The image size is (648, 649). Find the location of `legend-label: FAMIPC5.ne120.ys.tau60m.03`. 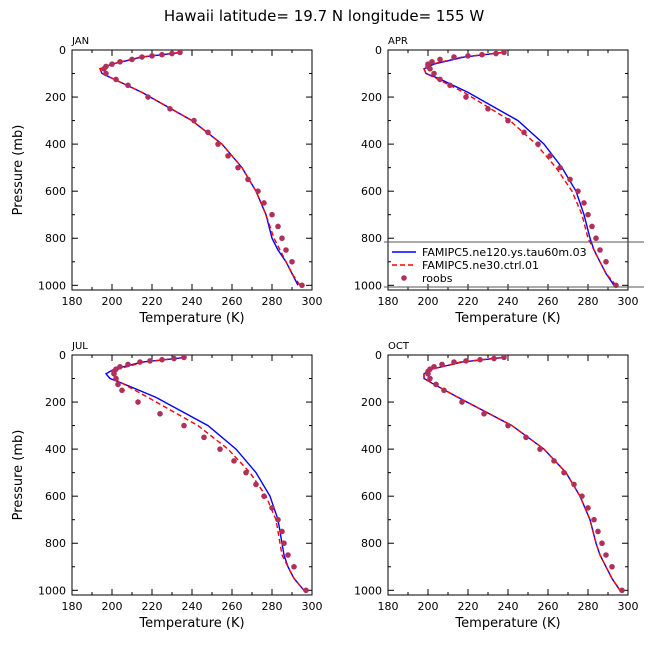

legend-label: FAMIPC5.ne120.ys.tau60m.03 is located at coordinates (504, 252).